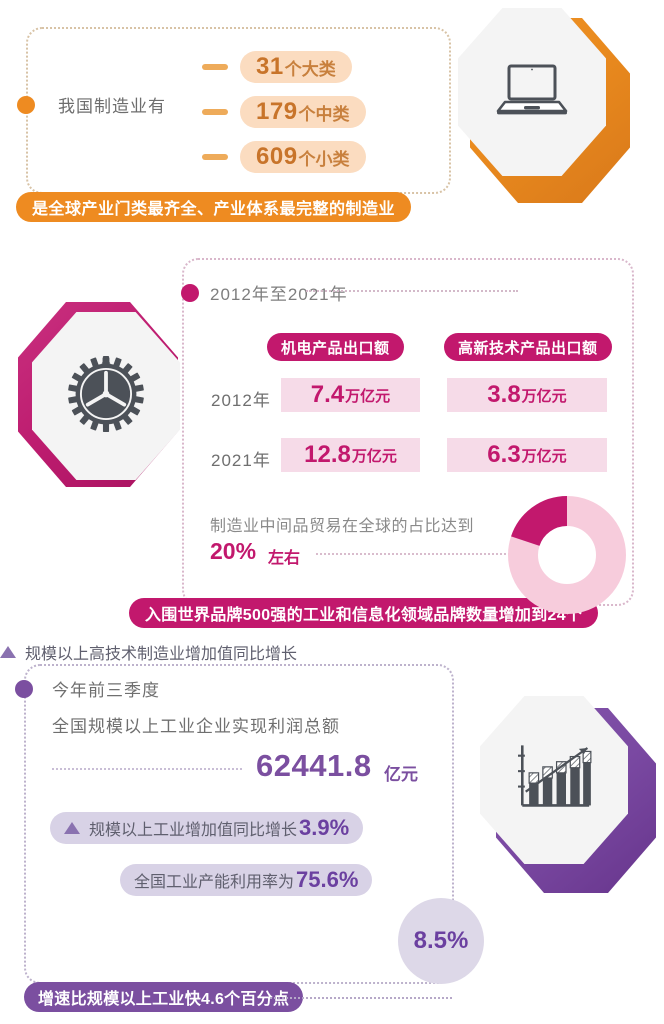 Image resolution: width=664 pixels, height=1024 pixels. Describe the element at coordinates (528, 347) in the screenshot. I see `column-header-2: 高新技术产品出口额` at that location.